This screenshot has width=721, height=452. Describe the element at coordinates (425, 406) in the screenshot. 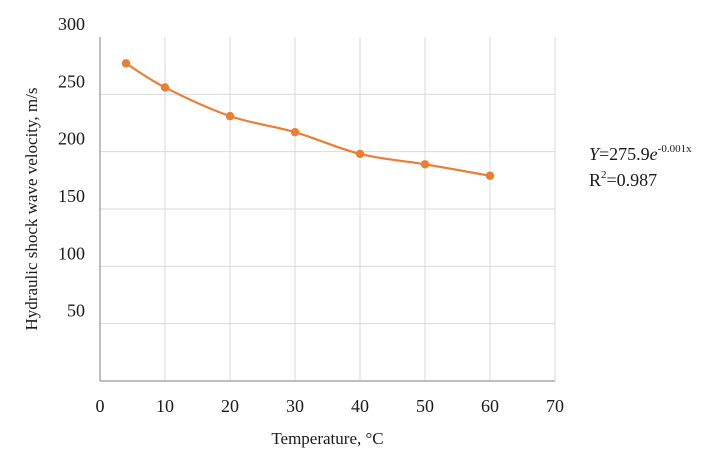

I see `x-tick-label: 50` at that location.